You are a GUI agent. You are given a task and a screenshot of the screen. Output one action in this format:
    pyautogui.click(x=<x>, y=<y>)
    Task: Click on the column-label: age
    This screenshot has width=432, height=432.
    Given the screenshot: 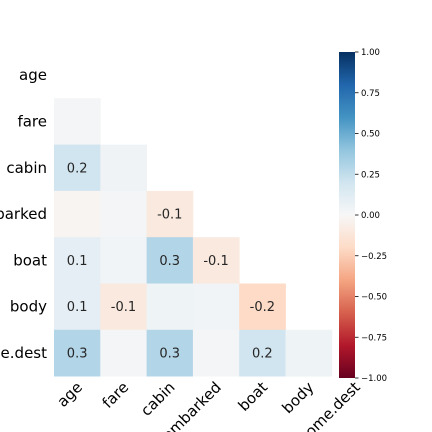 What is the action you would take?
    pyautogui.click(x=69, y=394)
    